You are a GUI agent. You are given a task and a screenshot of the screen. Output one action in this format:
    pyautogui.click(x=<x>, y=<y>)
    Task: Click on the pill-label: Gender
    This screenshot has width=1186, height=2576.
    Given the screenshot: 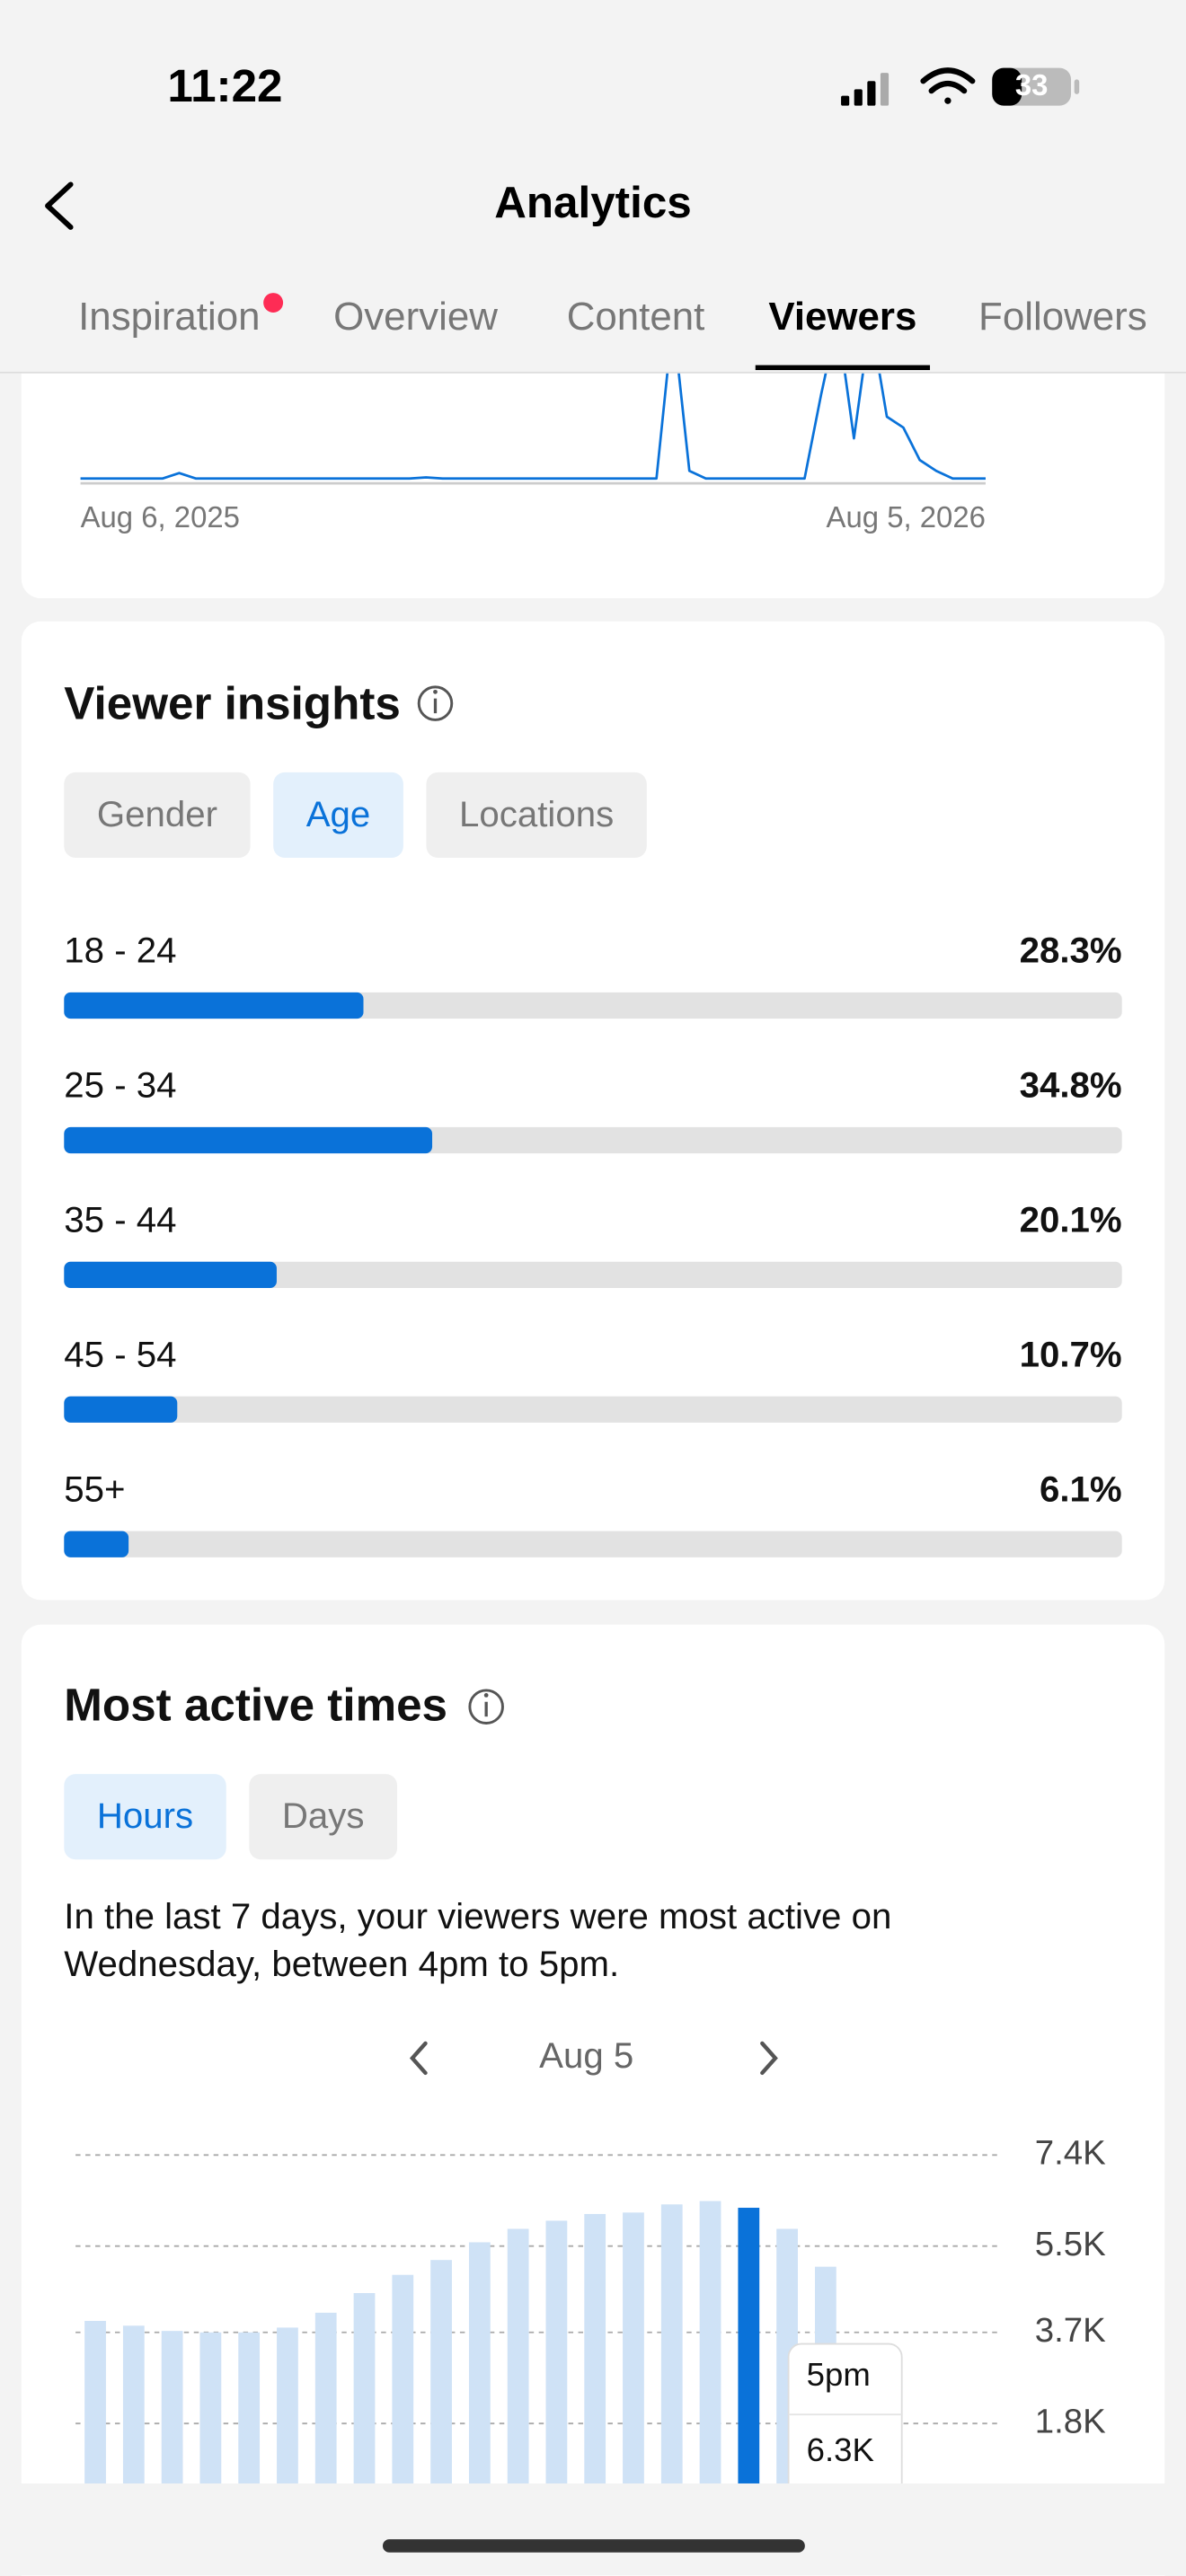 What is the action you would take?
    pyautogui.click(x=157, y=814)
    